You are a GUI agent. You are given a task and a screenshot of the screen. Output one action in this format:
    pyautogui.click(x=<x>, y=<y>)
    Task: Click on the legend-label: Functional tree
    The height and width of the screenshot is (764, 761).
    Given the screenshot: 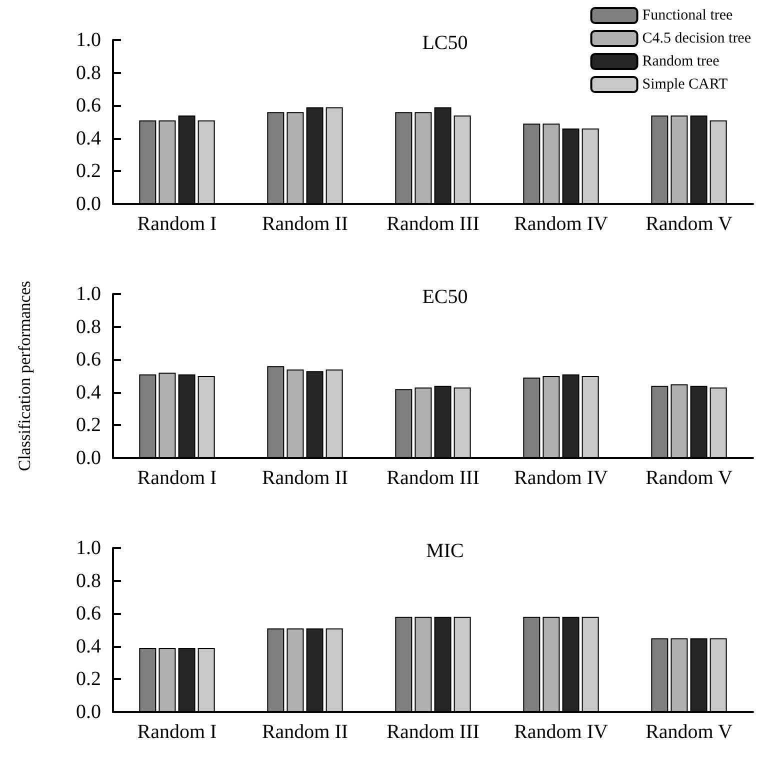 What is the action you would take?
    pyautogui.click(x=688, y=16)
    